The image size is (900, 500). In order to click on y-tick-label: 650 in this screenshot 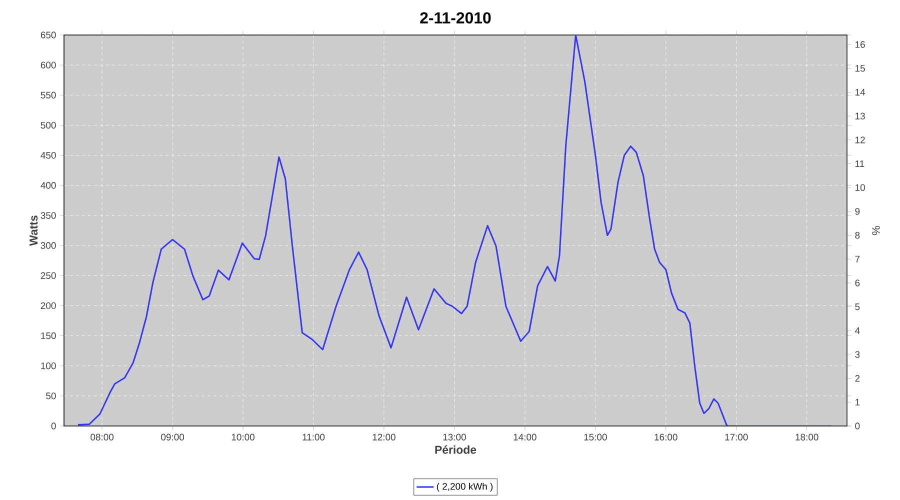, I will do `click(48, 35)`.